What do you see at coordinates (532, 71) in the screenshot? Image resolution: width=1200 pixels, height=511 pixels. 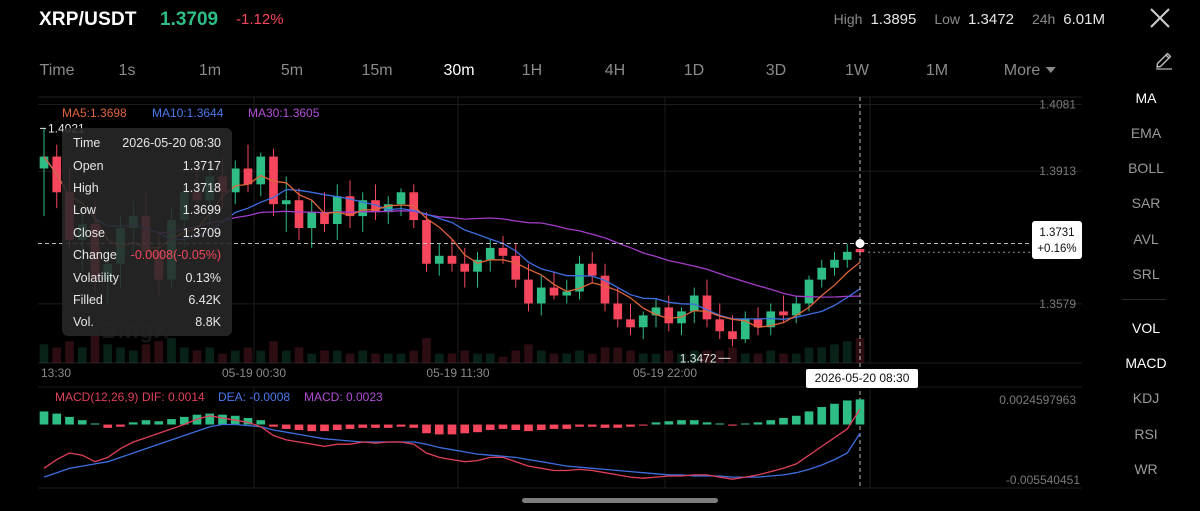 I see `tab-1h: 1H` at bounding box center [532, 71].